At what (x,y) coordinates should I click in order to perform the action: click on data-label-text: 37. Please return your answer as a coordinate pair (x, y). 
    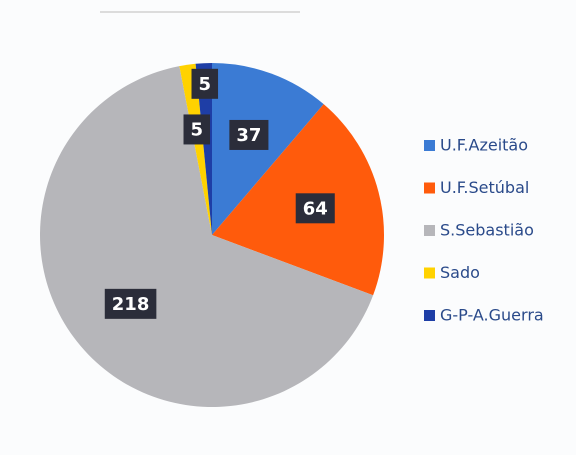
    Looking at the image, I should click on (248, 135).